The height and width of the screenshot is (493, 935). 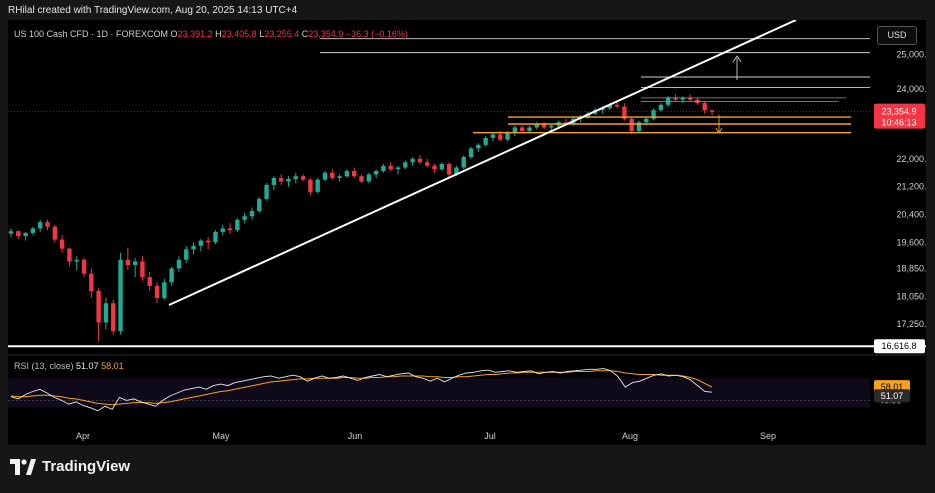 I want to click on rsi-value-badge, so click(x=892, y=396).